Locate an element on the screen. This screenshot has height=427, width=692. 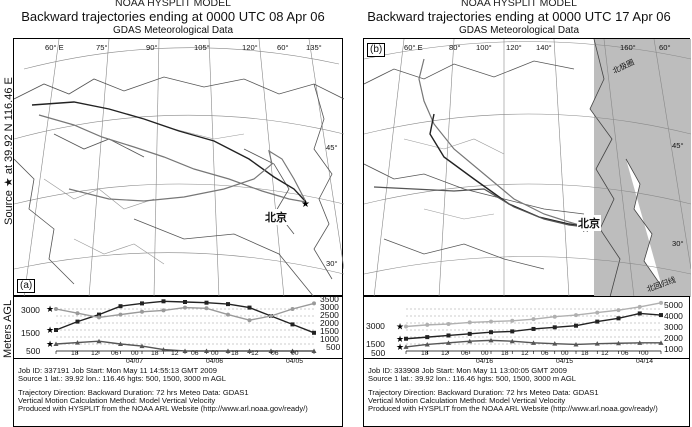
panel-a-model-title: NOAA HYSPLIT MODEL is located at coordinates (173, 4).